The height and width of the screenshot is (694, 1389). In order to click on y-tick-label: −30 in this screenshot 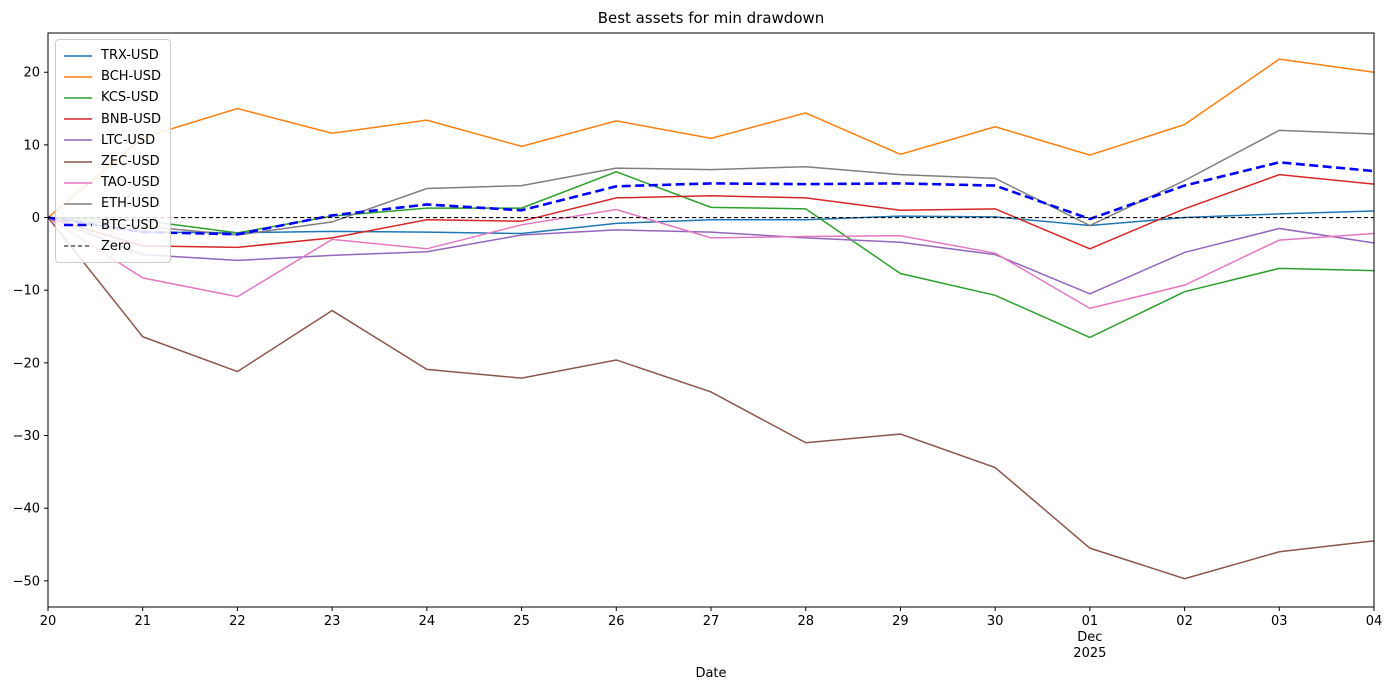, I will do `click(26, 436)`.